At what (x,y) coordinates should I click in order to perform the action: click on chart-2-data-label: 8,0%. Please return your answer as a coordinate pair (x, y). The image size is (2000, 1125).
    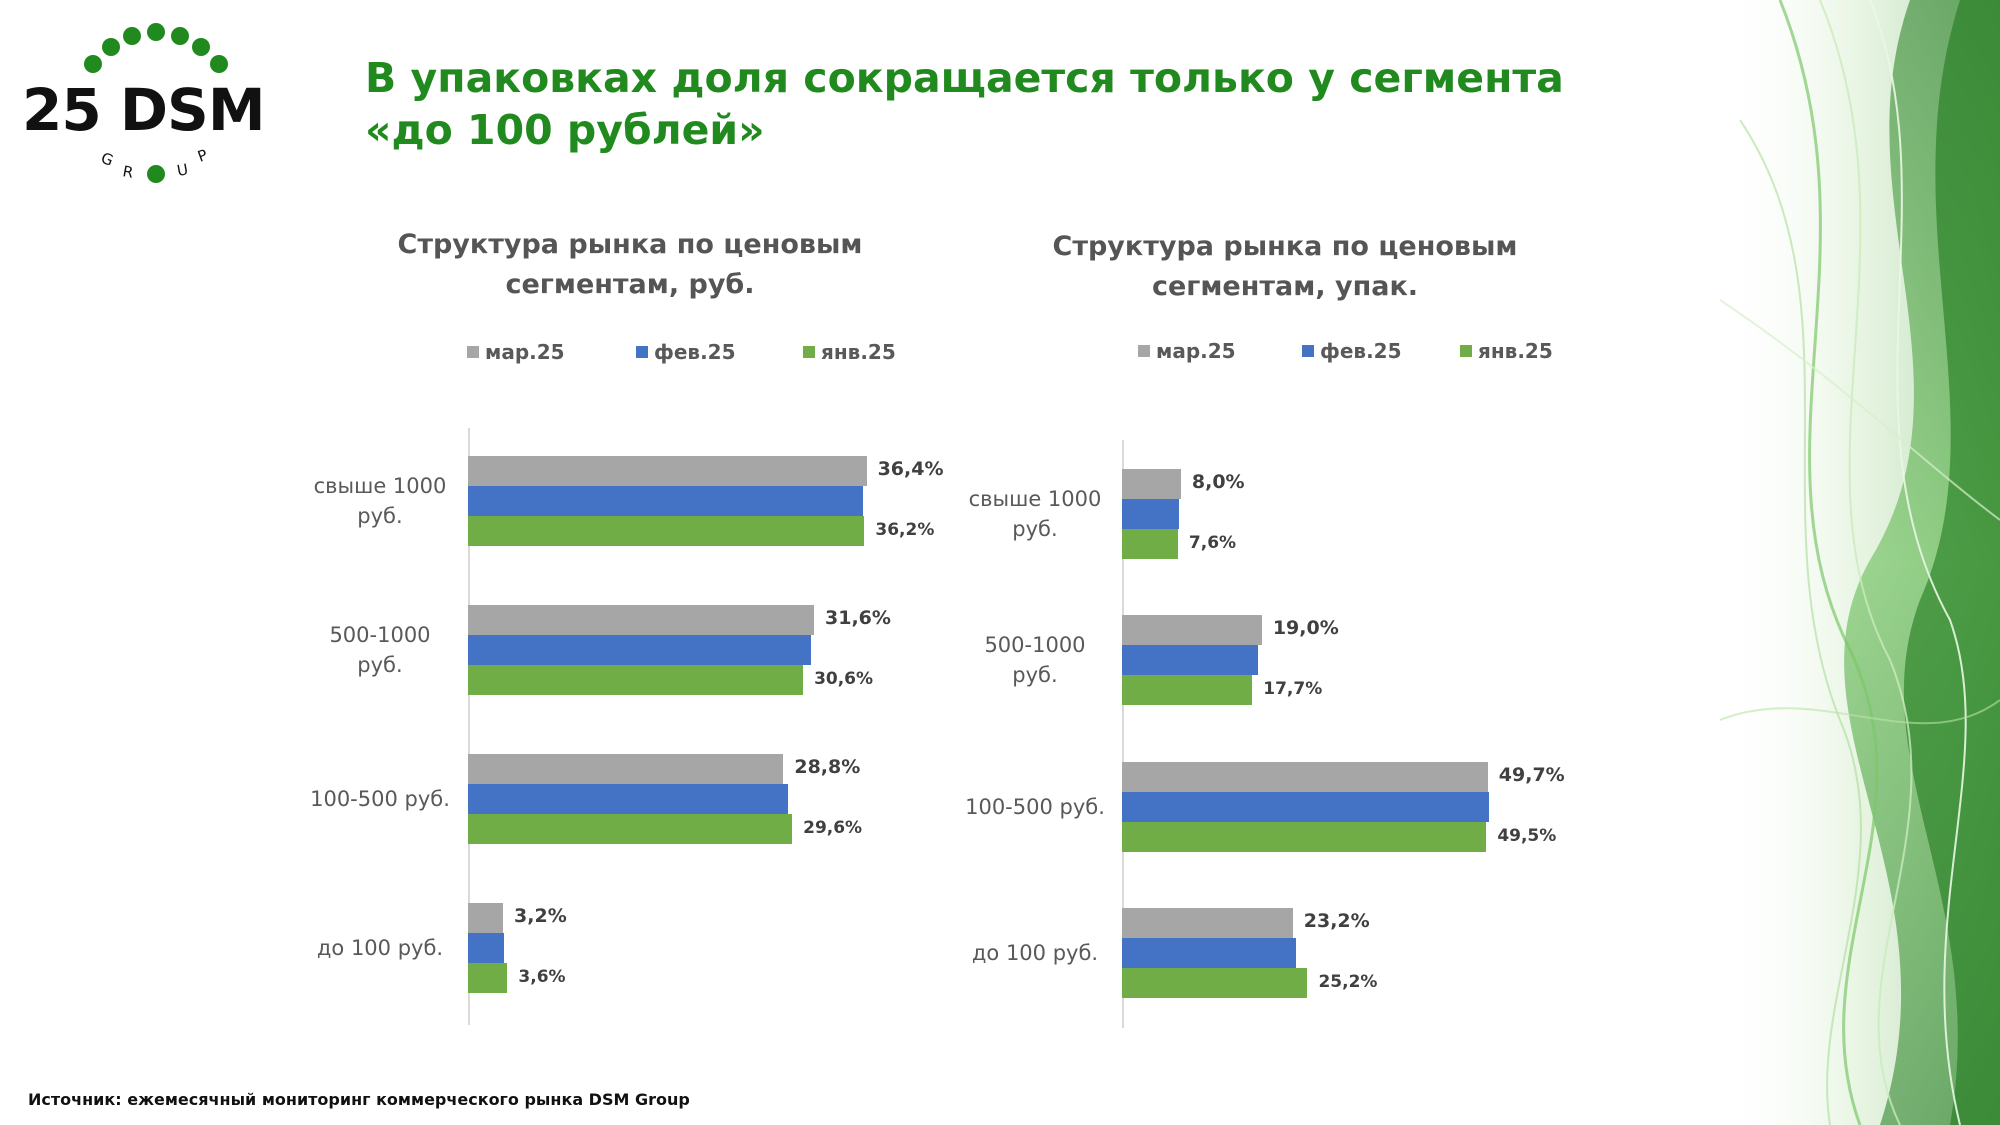
    Looking at the image, I should click on (1218, 482).